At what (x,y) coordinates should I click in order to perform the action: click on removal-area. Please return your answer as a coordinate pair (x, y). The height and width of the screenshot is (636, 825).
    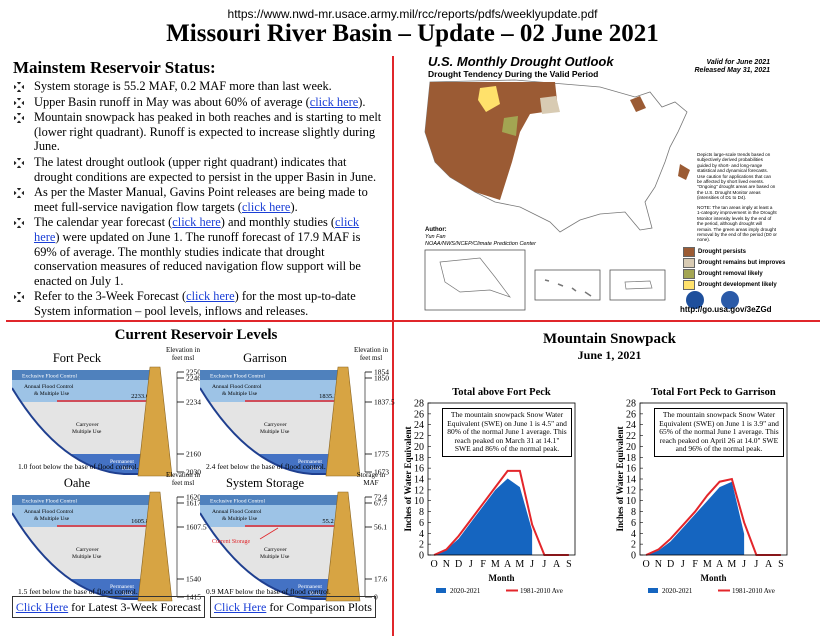
    Looking at the image, I should click on (510, 126).